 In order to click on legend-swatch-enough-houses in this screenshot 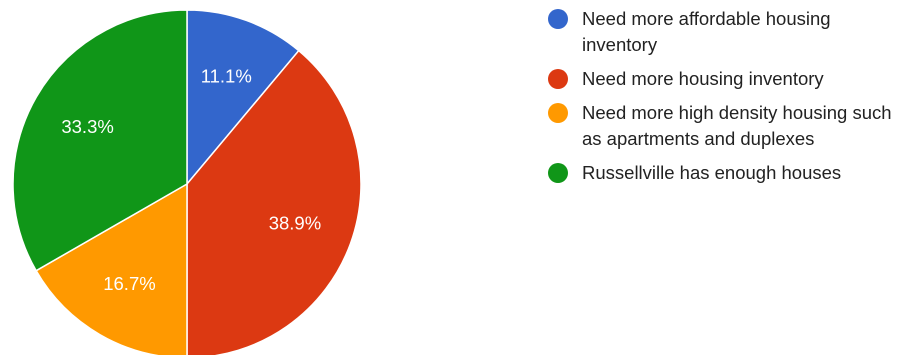, I will do `click(558, 173)`.